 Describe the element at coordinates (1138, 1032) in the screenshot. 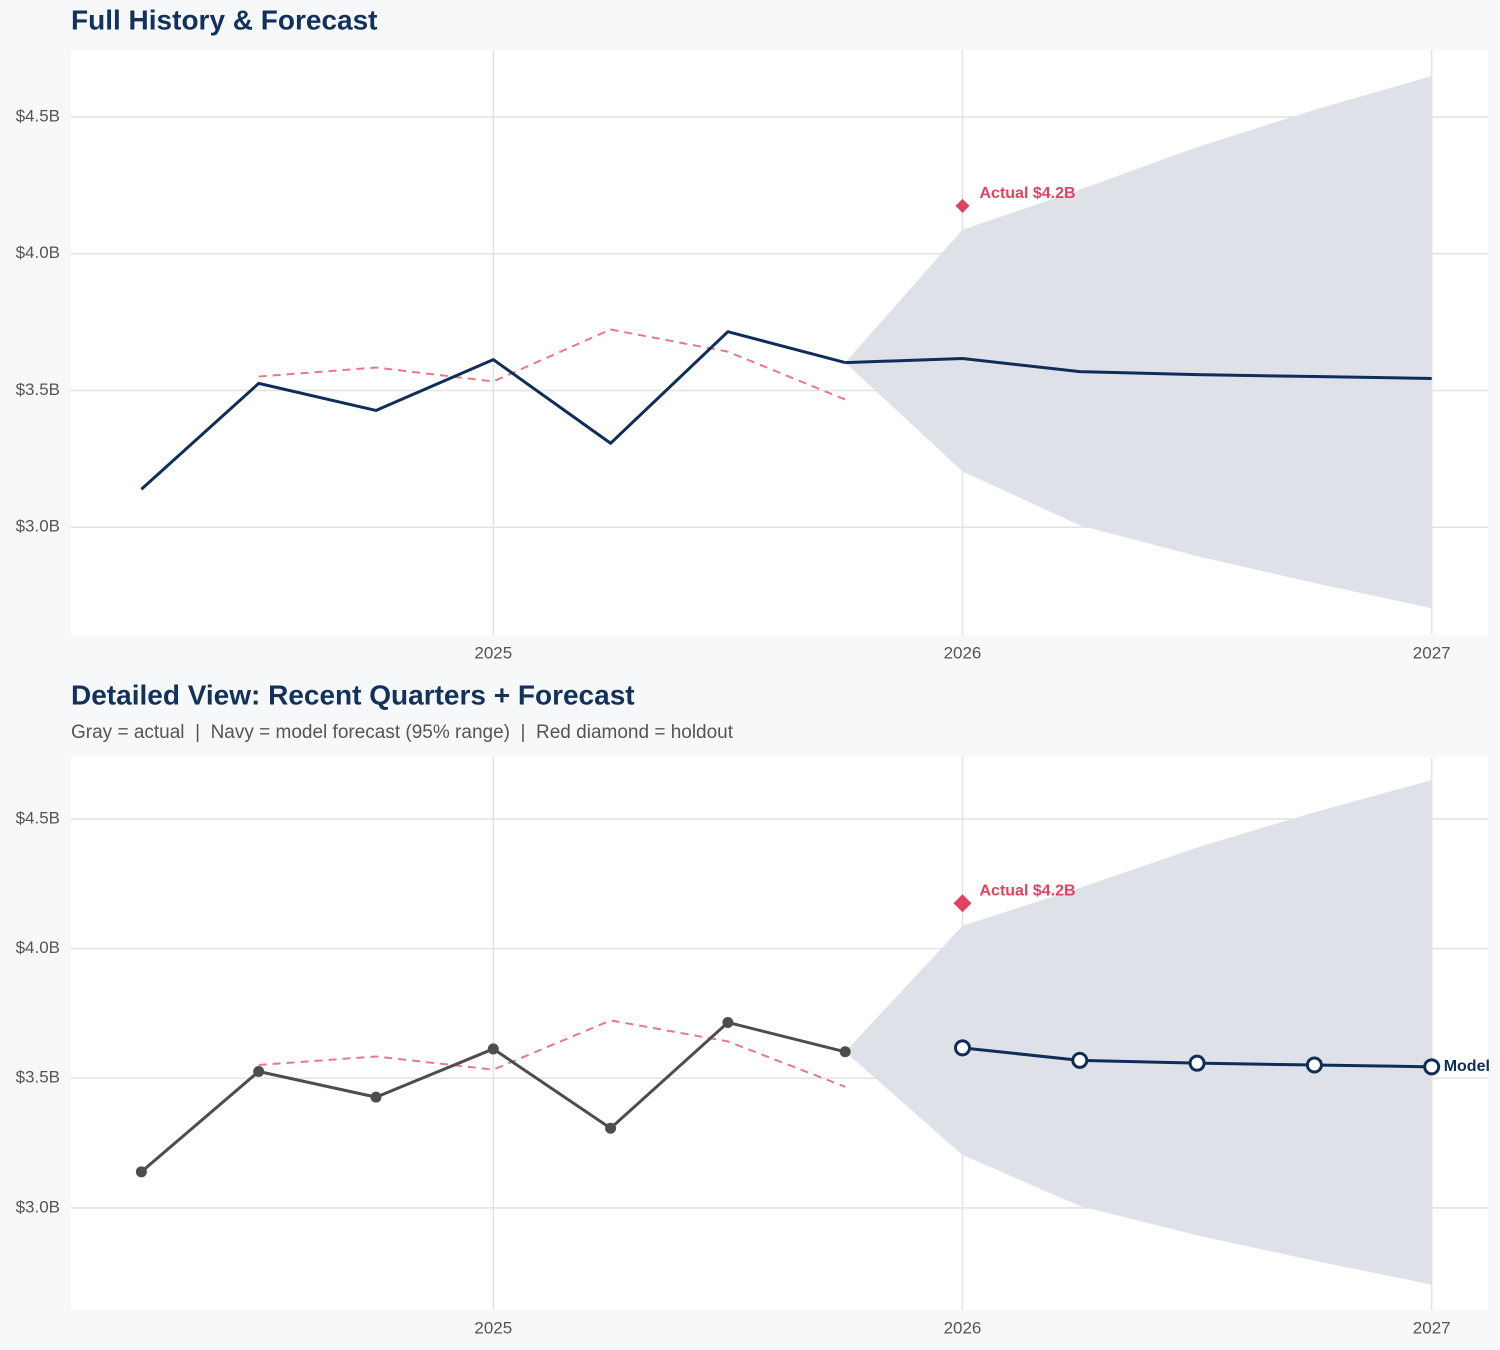

I see `confidence-band` at that location.